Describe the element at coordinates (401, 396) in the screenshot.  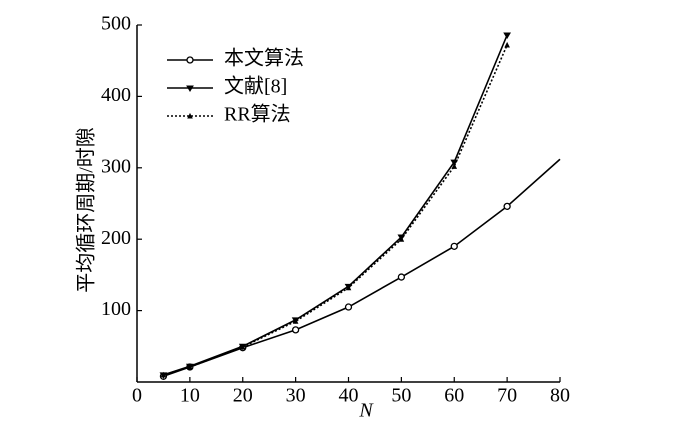
I see `x-tick-label: 50` at that location.